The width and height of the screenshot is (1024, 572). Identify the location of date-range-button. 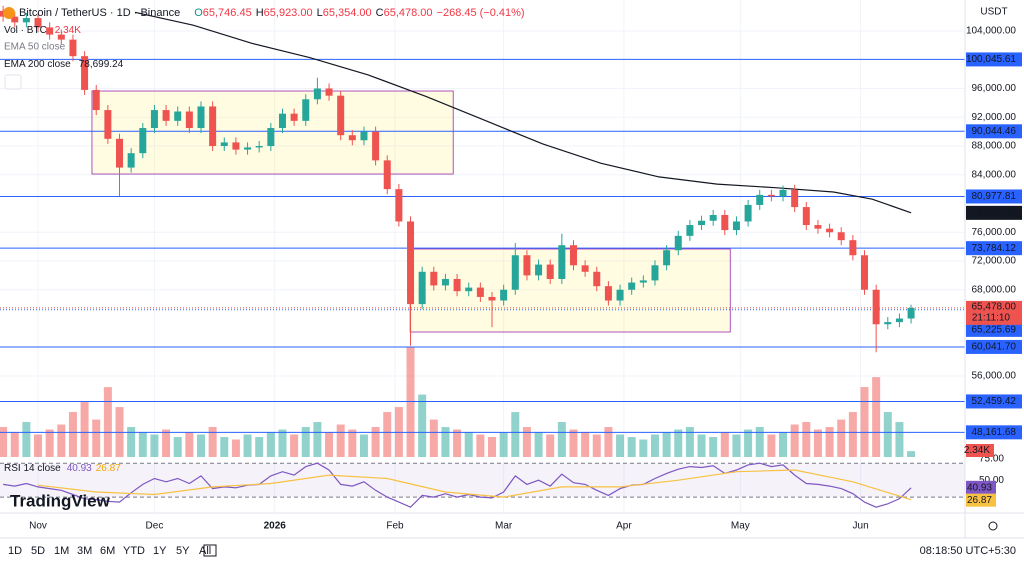
(210, 550).